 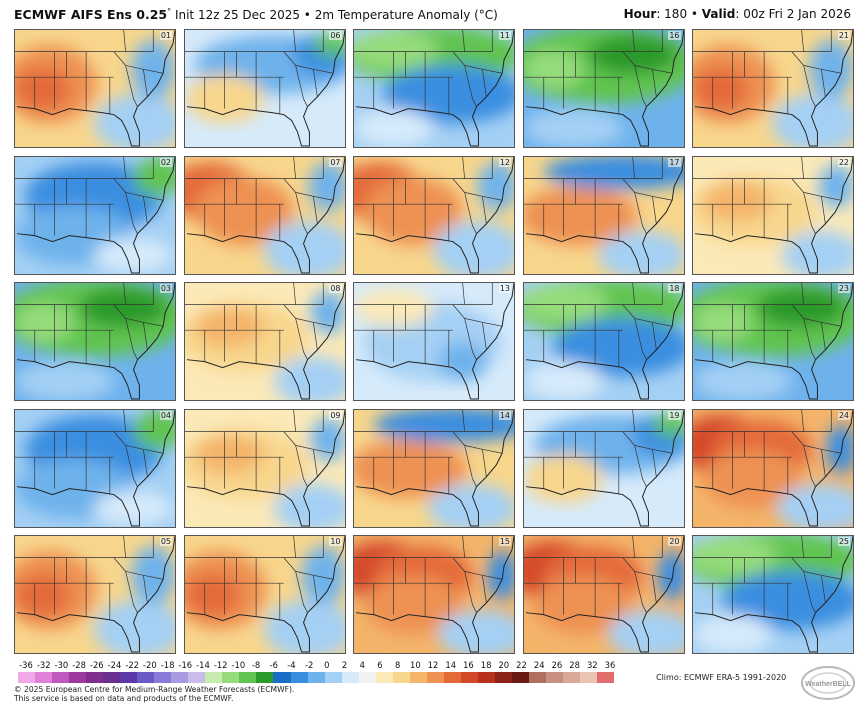 I want to click on temperature-colorbar, so click(x=316, y=677).